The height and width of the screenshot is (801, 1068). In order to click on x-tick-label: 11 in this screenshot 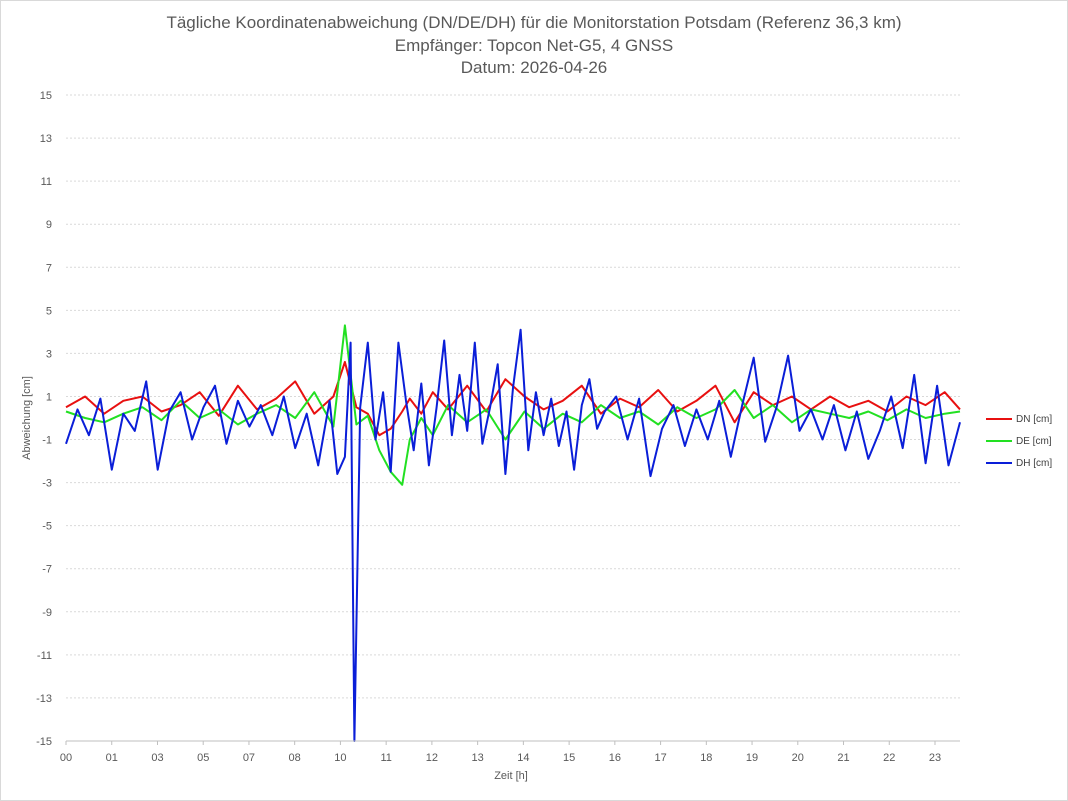, I will do `click(385, 758)`.